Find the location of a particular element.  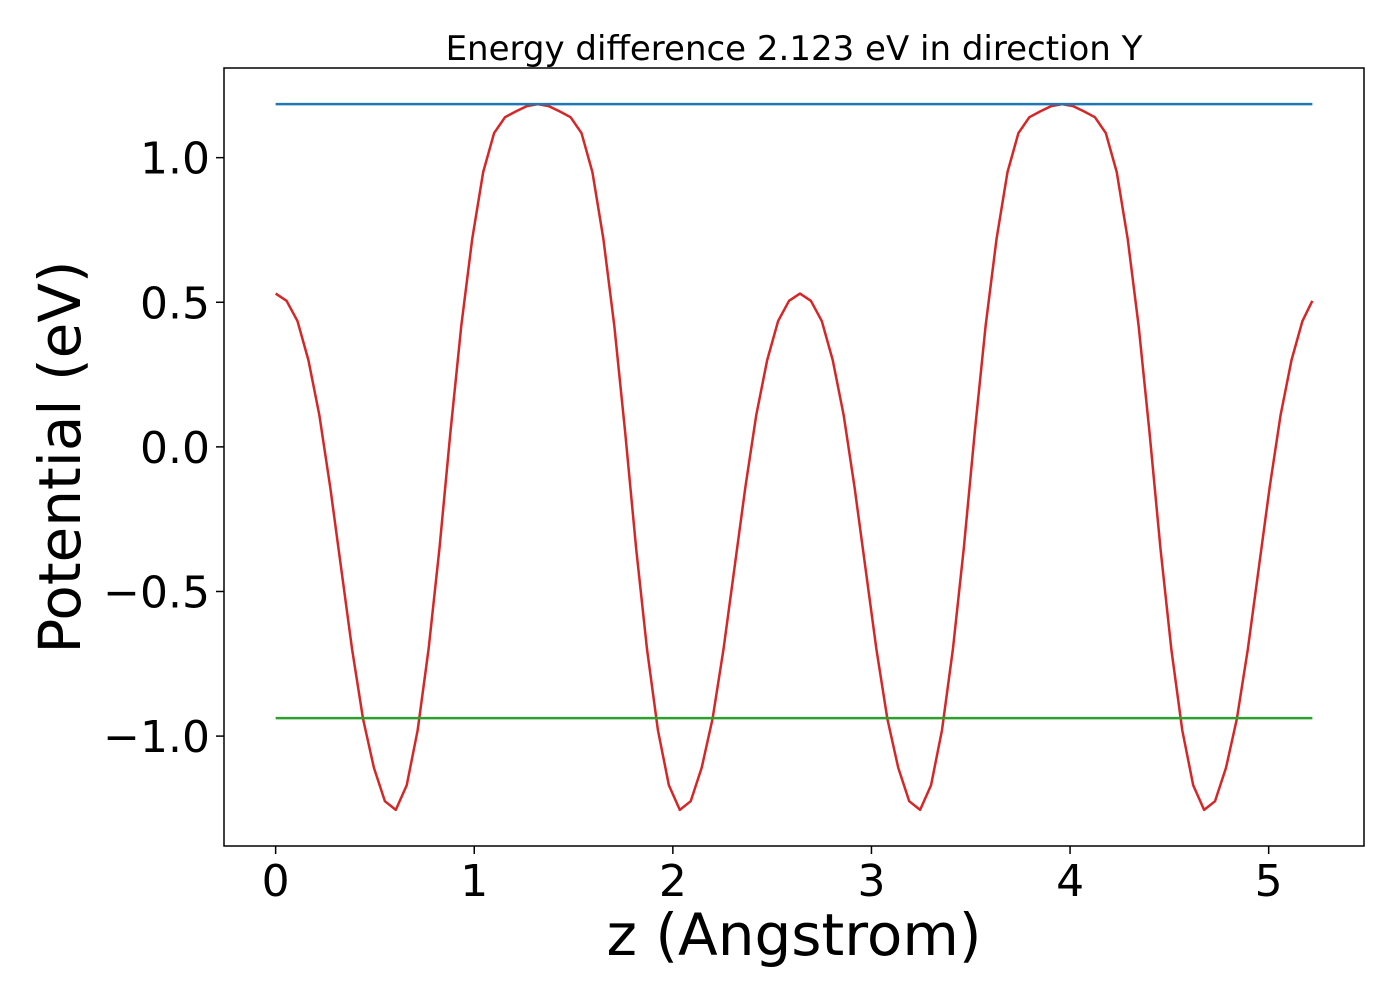

x-tick-label: 0 is located at coordinates (276, 881).